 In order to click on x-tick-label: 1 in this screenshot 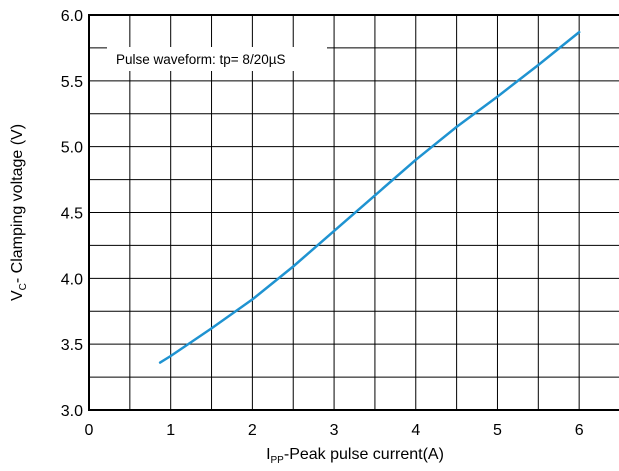, I will do `click(170, 430)`.